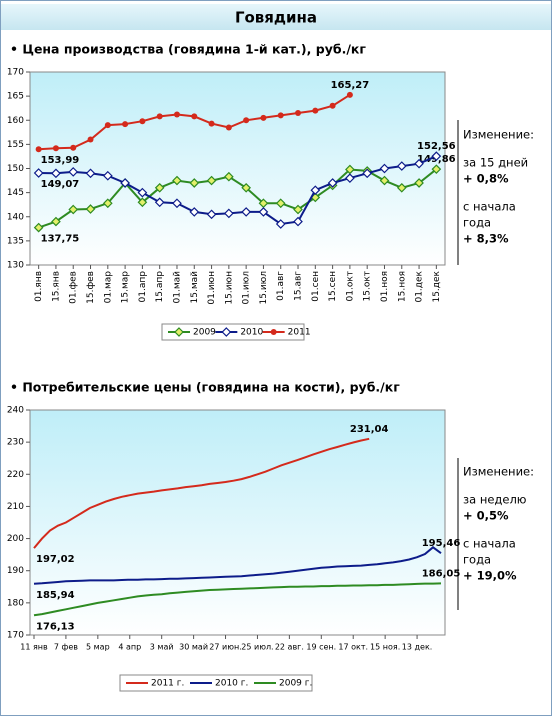  Describe the element at coordinates (495, 500) in the screenshot. I see `side-note: за неделю` at that location.